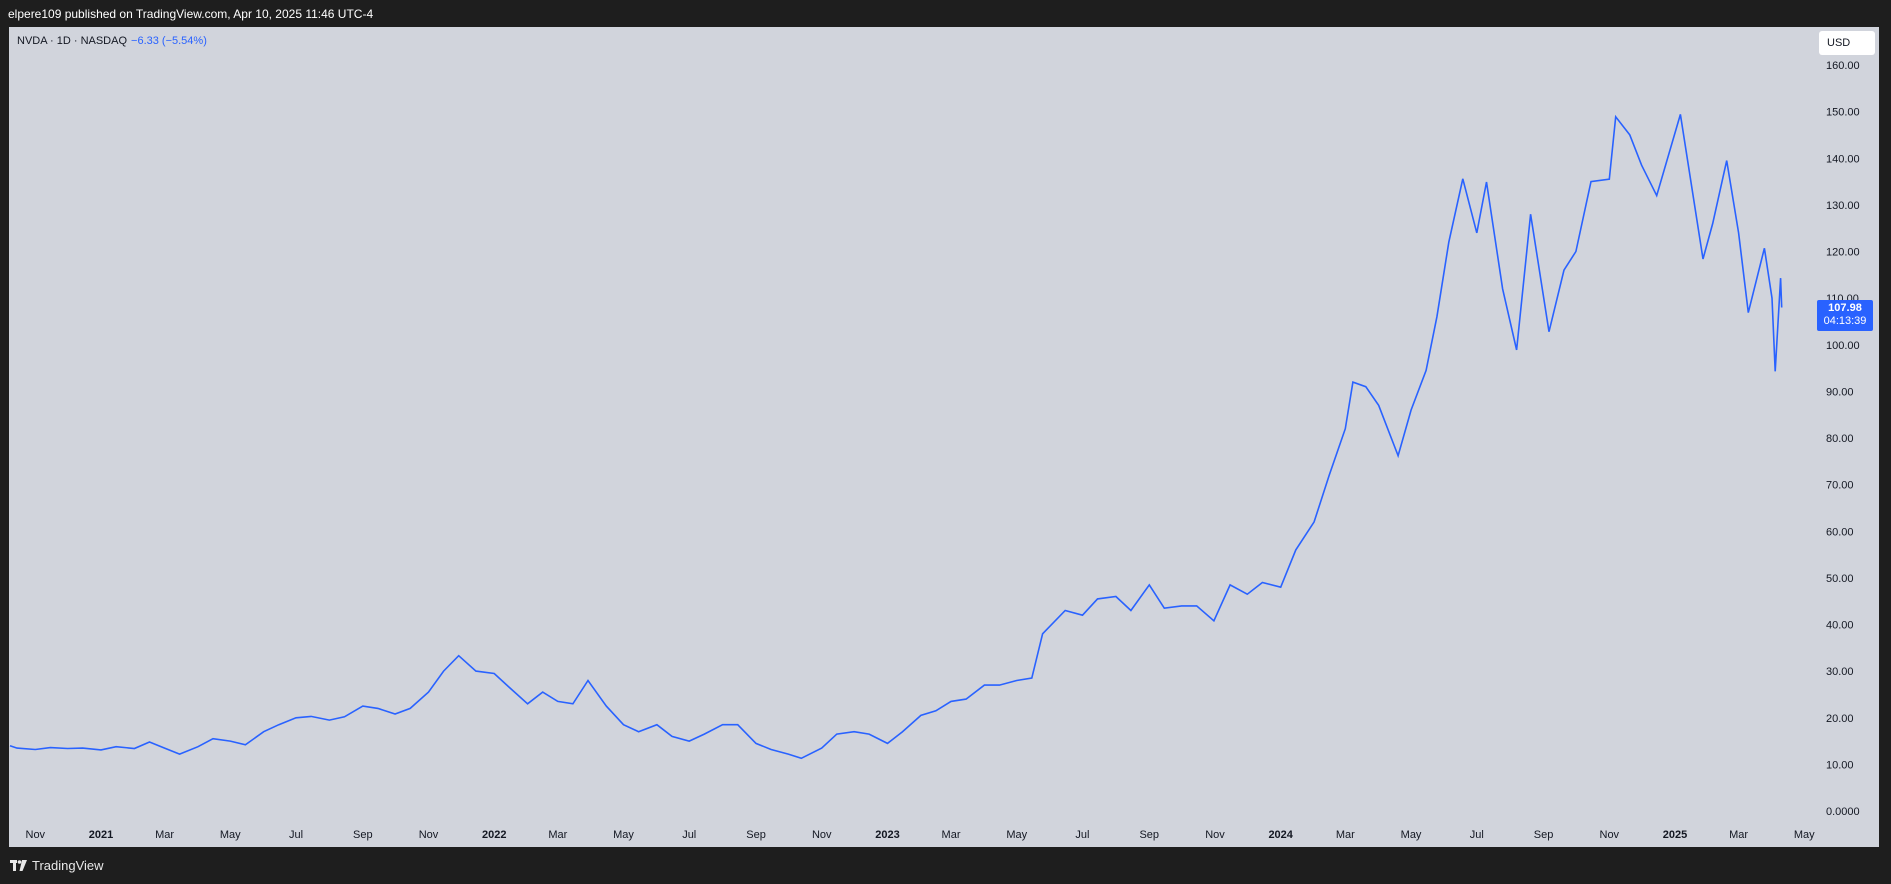 The image size is (1891, 884). I want to click on y-tick-label: 0.0000, so click(1843, 812).